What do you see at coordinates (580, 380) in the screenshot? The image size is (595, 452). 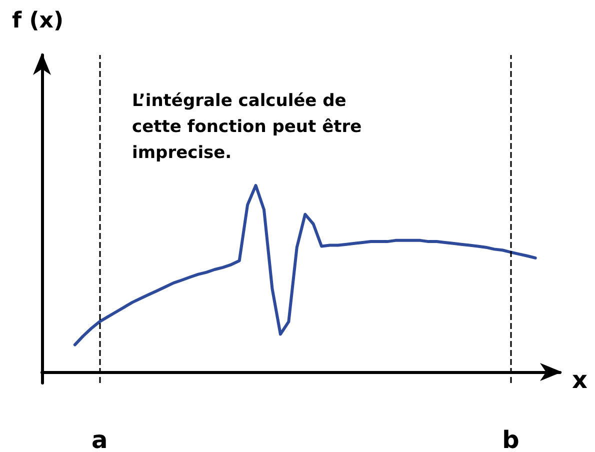 I see `x-axis-title: x` at bounding box center [580, 380].